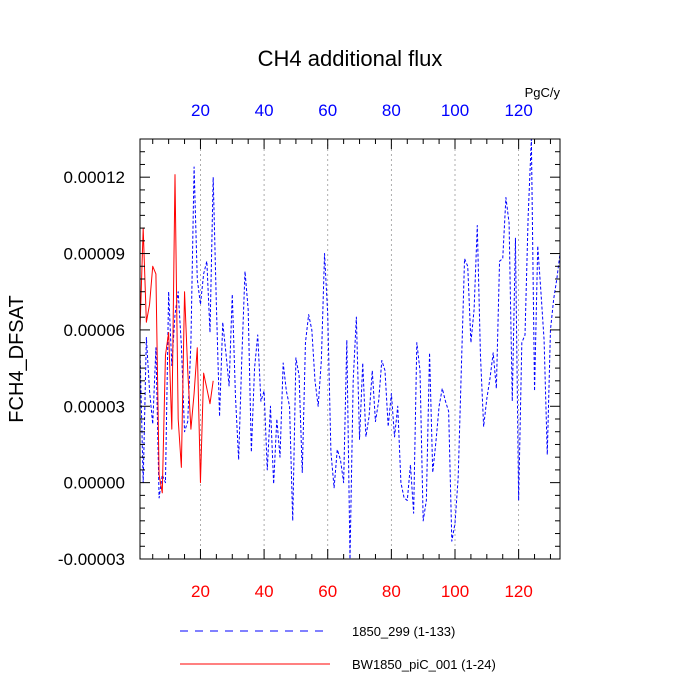 The width and height of the screenshot is (700, 700). I want to click on y-axis-label: FCH4_DFSAT, so click(17, 358).